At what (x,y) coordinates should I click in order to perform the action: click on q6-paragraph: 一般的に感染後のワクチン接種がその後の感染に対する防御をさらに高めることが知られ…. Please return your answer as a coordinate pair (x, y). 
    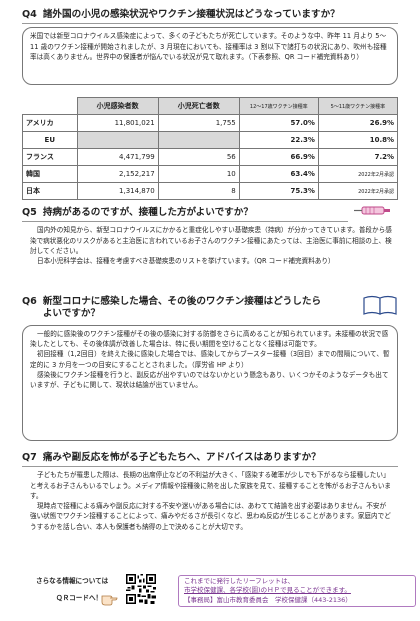
    Looking at the image, I should click on (209, 339).